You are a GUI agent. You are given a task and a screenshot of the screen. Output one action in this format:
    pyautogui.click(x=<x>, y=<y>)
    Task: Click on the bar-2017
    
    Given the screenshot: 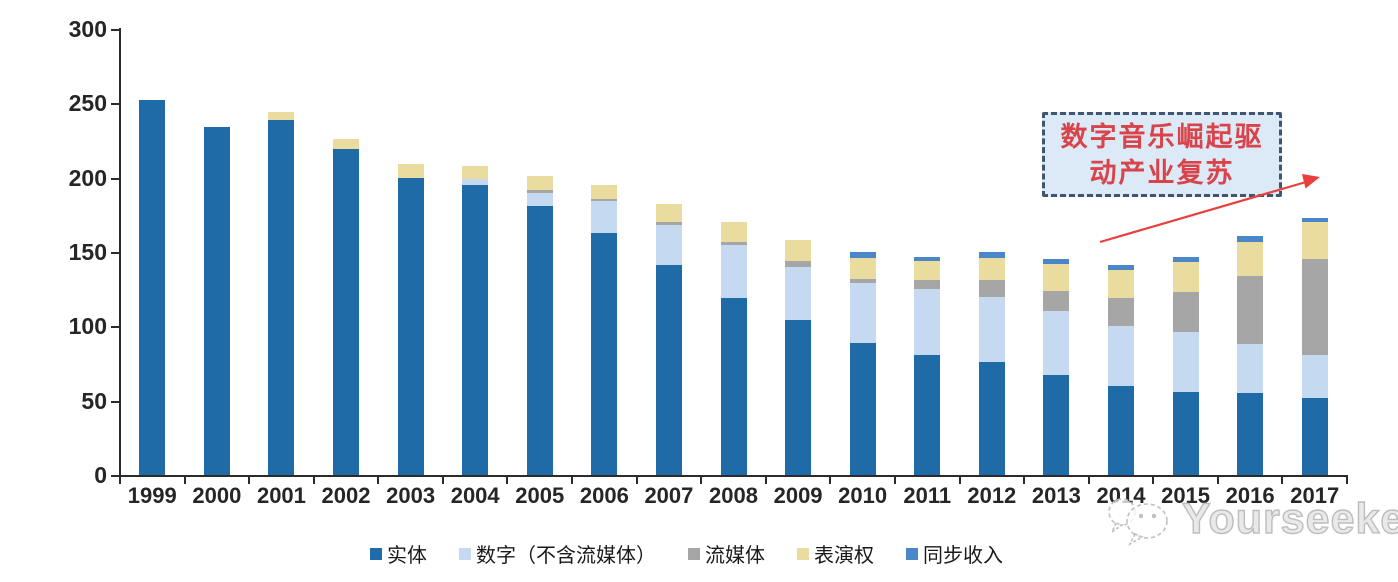 What is the action you would take?
    pyautogui.click(x=1314, y=346)
    